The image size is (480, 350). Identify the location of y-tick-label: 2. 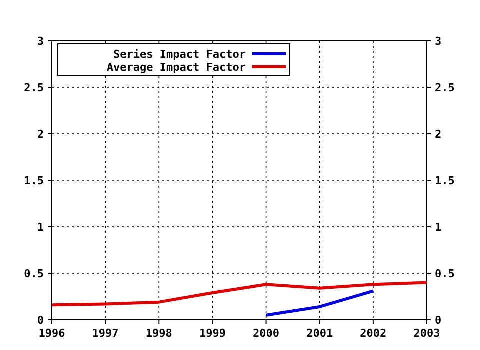
(40, 134).